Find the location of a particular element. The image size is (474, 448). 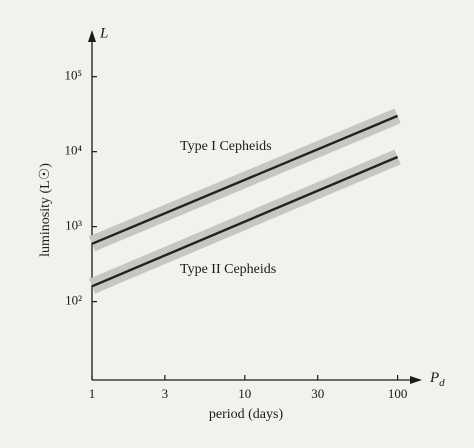

x-tick-label: 100 is located at coordinates (398, 393).